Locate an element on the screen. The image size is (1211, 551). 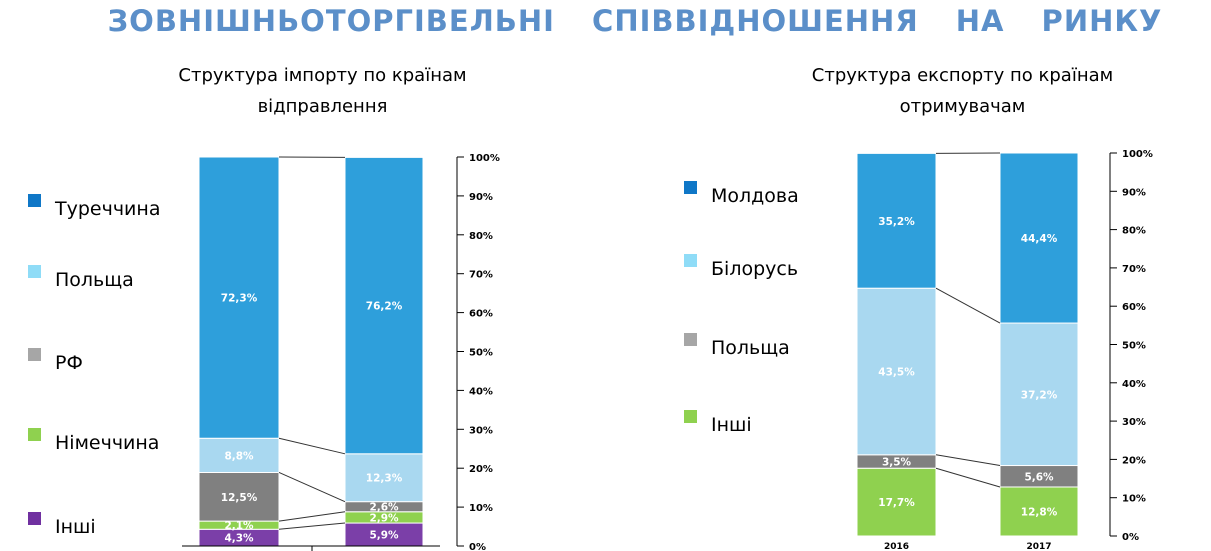
legend-item: Білорусь is located at coordinates (741, 267).